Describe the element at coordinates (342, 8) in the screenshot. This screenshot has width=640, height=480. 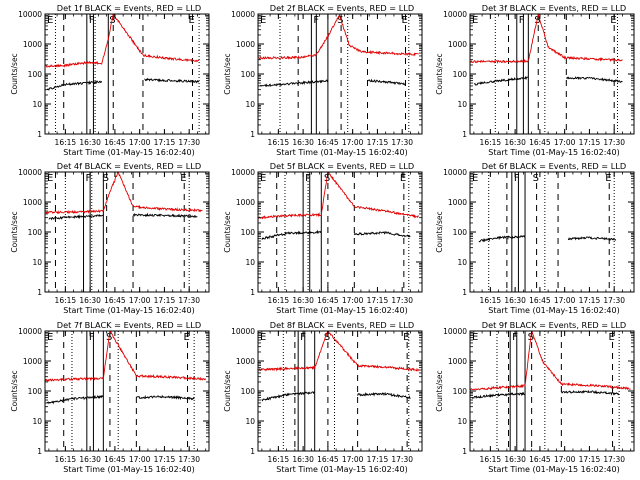
I see `panel-title: Det 2f BLACK = Events, RED = LLD` at that location.